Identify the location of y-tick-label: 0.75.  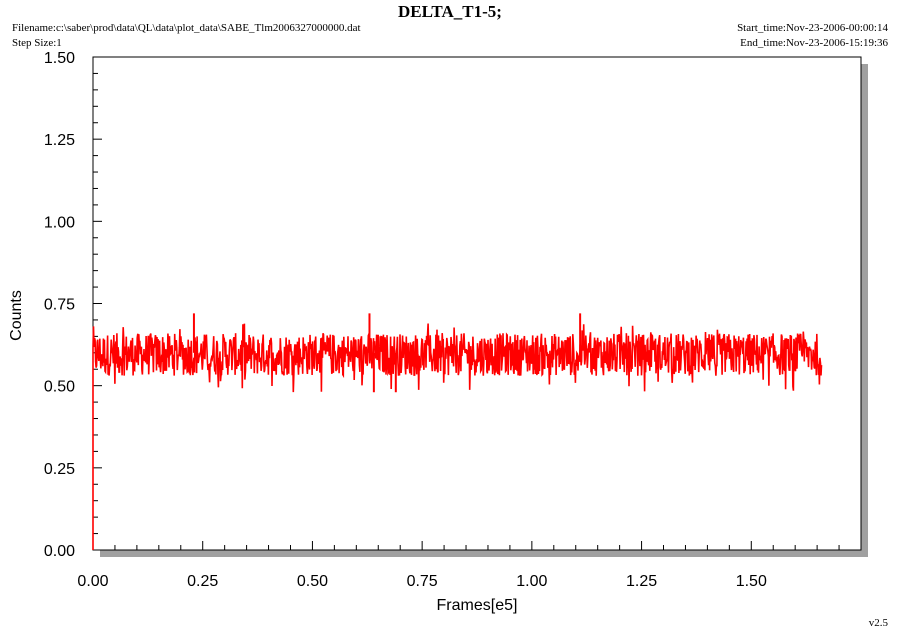
(59, 305).